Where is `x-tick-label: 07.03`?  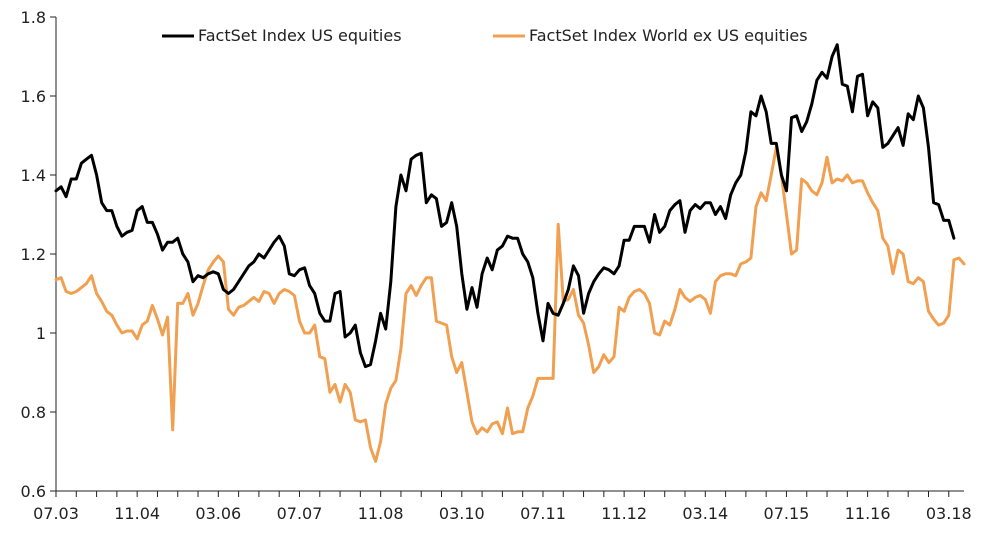 x-tick-label: 07.03 is located at coordinates (56, 513).